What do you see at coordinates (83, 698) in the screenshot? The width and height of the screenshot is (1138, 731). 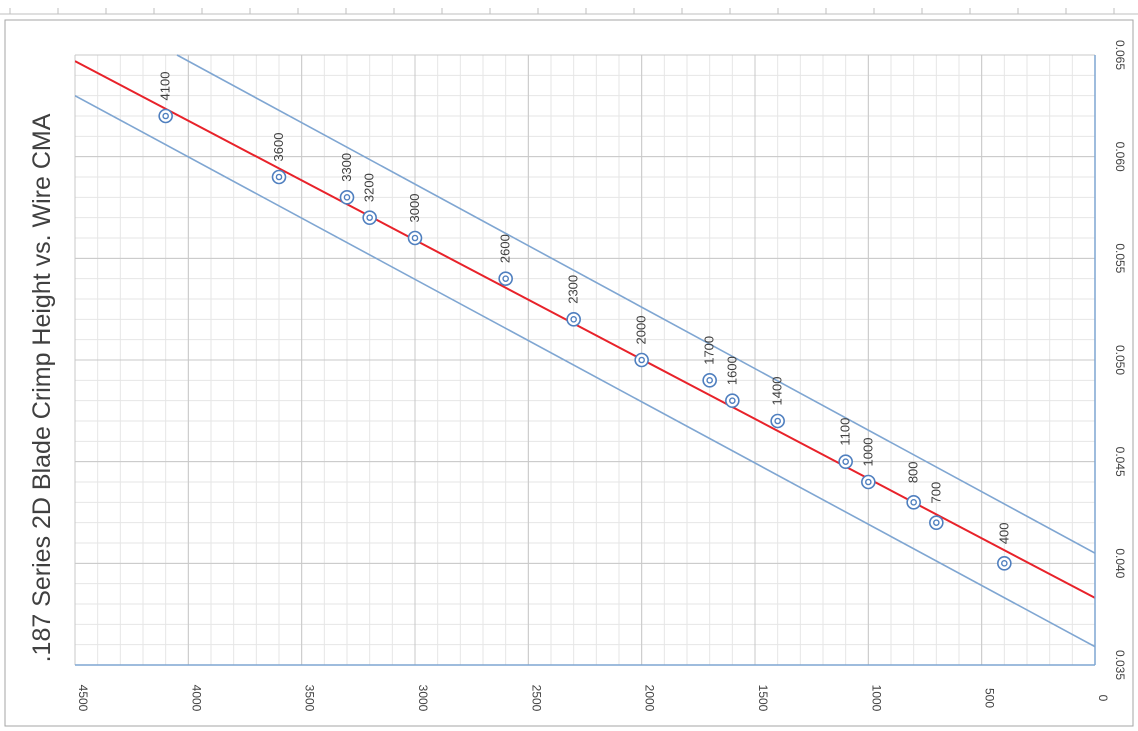 I see `x-tick-label: 4500` at bounding box center [83, 698].